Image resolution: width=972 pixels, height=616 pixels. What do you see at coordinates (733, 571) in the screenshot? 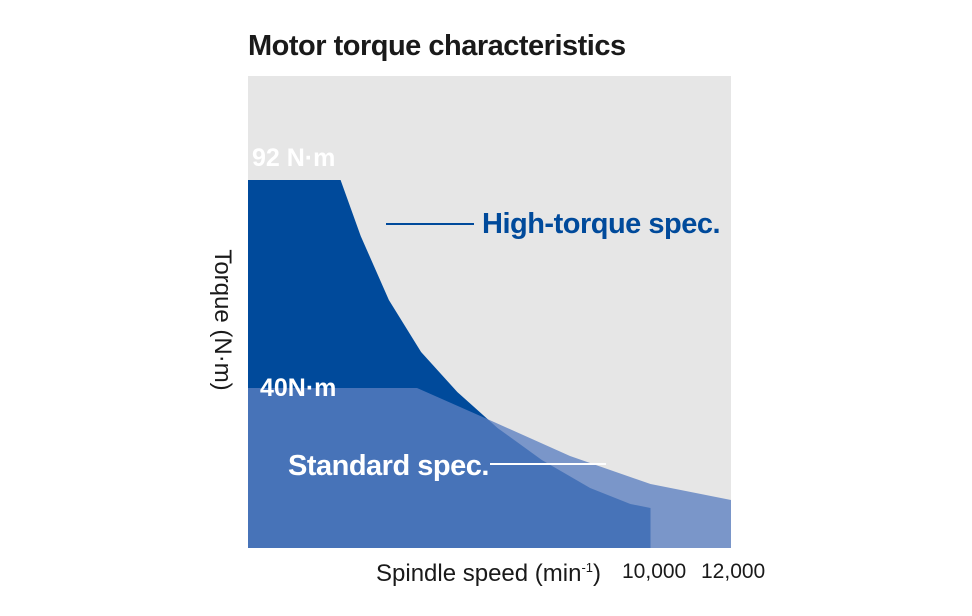
I see `x-tick-label-12000: 12,000` at bounding box center [733, 571].